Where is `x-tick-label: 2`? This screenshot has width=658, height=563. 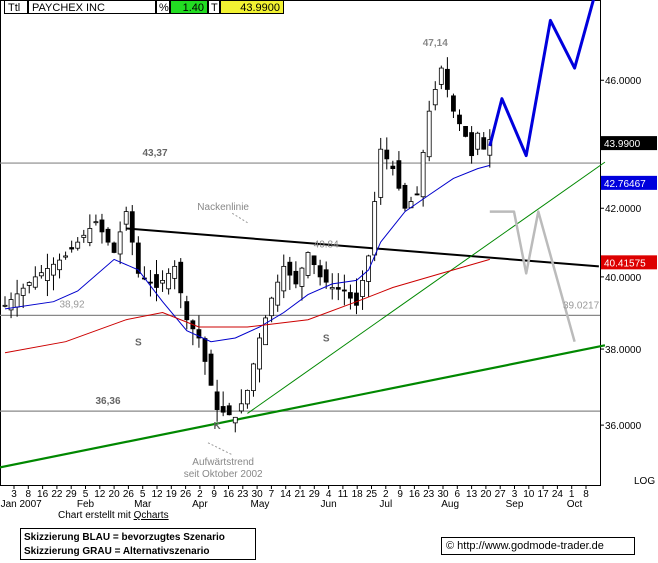
x-tick-label: 2 is located at coordinates (386, 494).